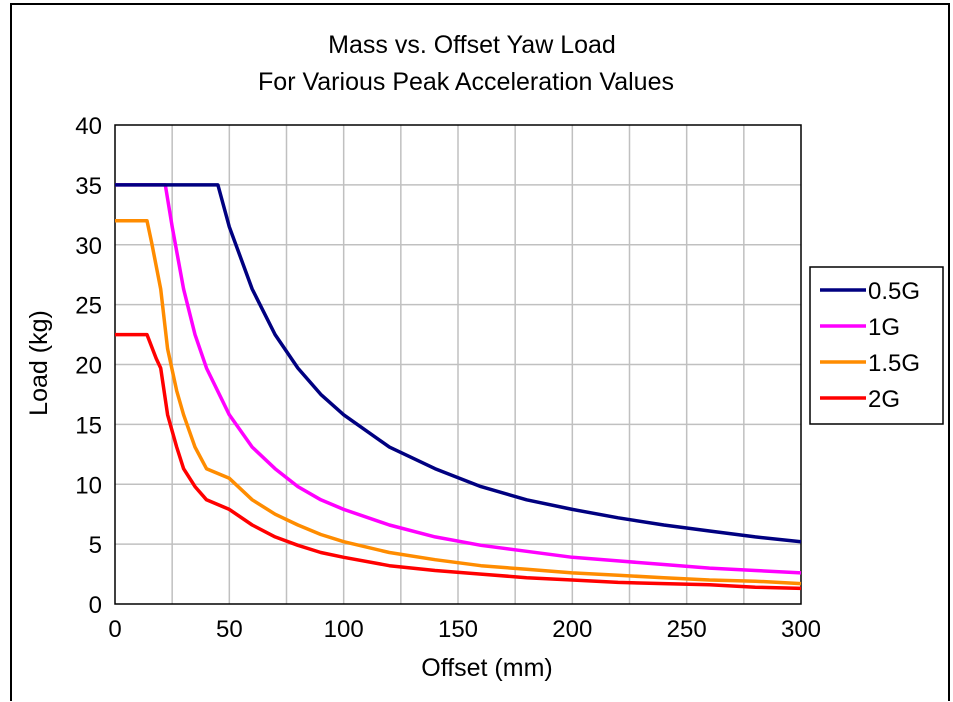 The width and height of the screenshot is (953, 702). I want to click on legend-label: 1.5G, so click(894, 363).